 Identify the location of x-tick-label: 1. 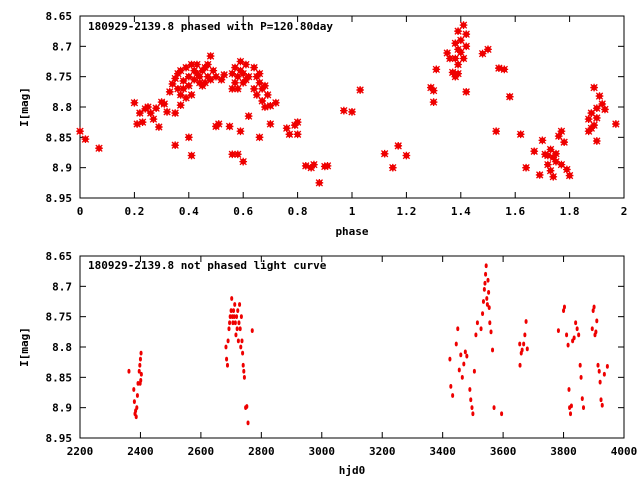
(352, 211).